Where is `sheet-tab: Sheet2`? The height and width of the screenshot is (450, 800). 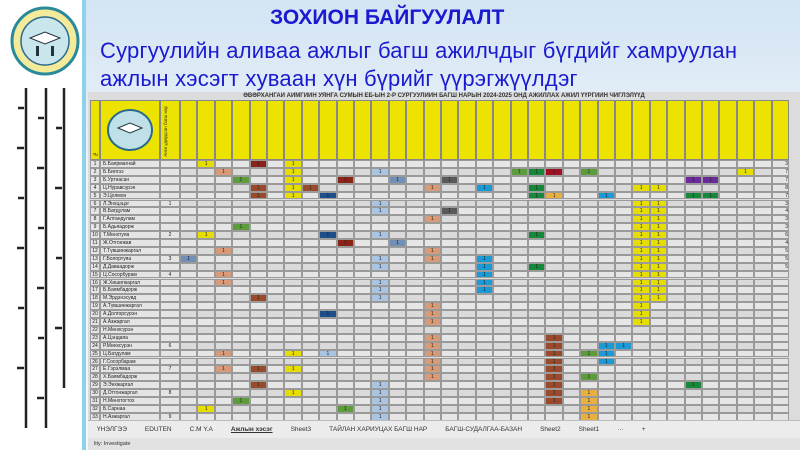
sheet-tab: Sheet2 is located at coordinates (550, 429).